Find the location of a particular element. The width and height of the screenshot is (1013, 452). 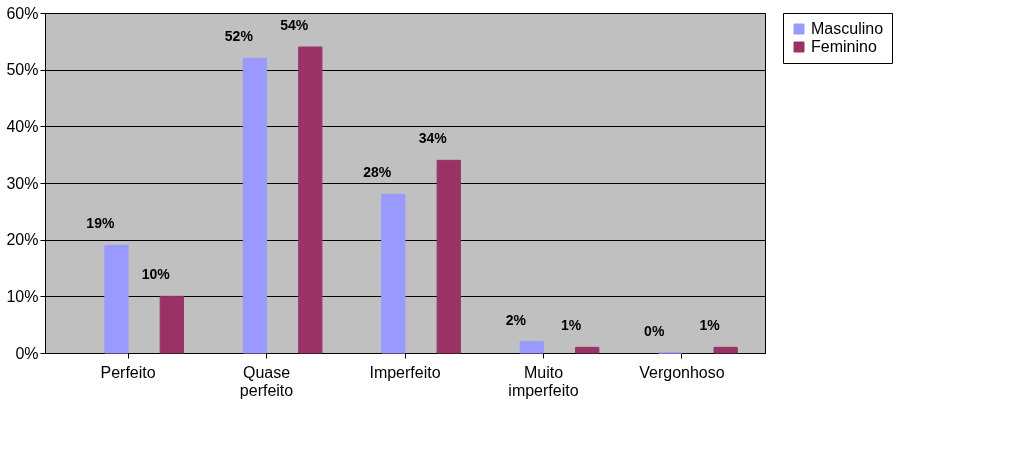

data-label: 2% is located at coordinates (516, 319).